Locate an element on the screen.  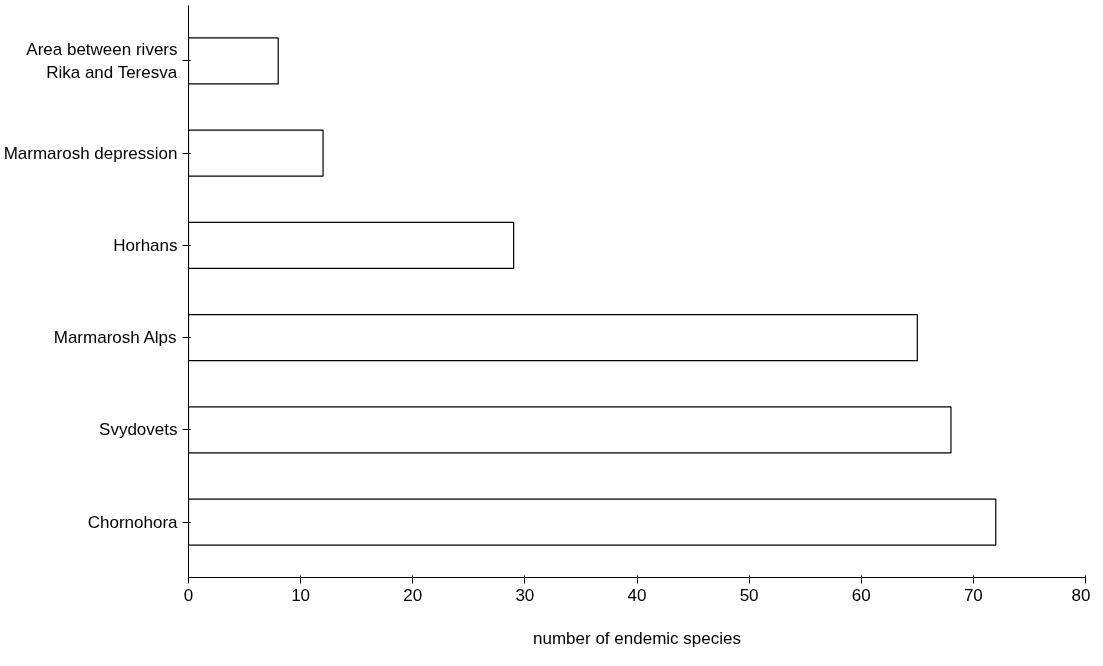
x-tick-label: 0 is located at coordinates (188, 595).